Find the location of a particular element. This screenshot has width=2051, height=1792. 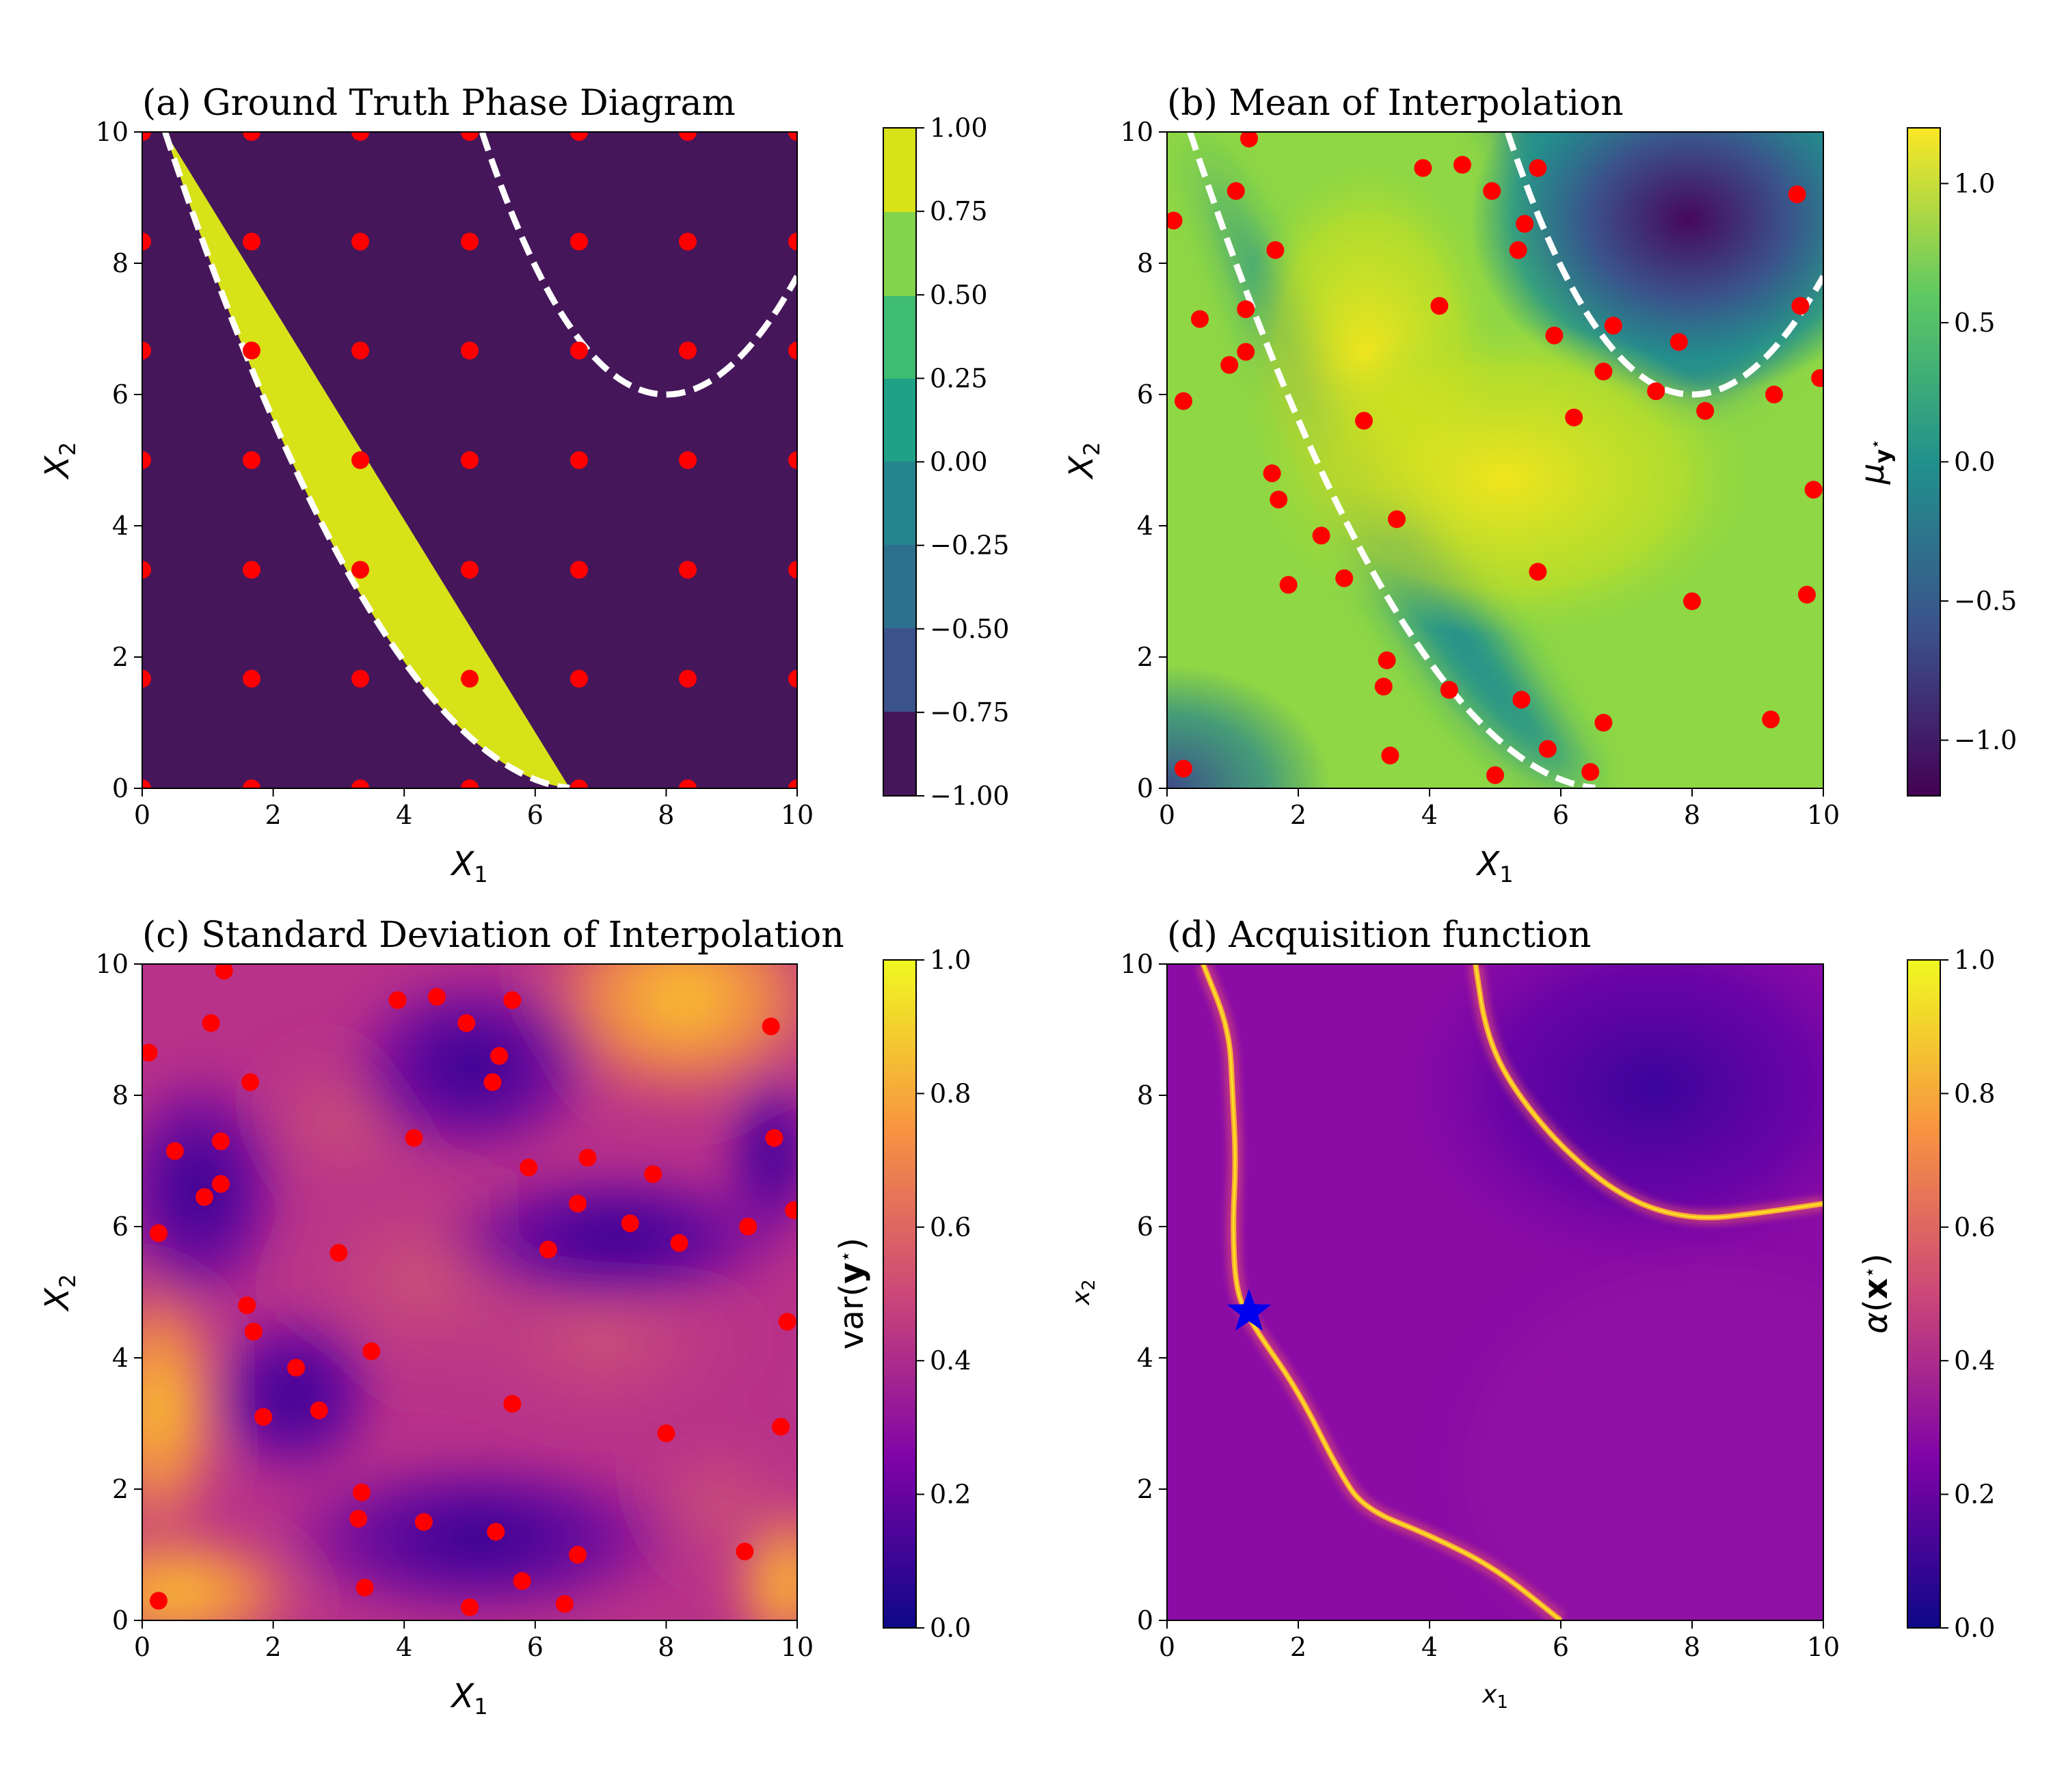

panel-a-plot-area is located at coordinates (469, 460).